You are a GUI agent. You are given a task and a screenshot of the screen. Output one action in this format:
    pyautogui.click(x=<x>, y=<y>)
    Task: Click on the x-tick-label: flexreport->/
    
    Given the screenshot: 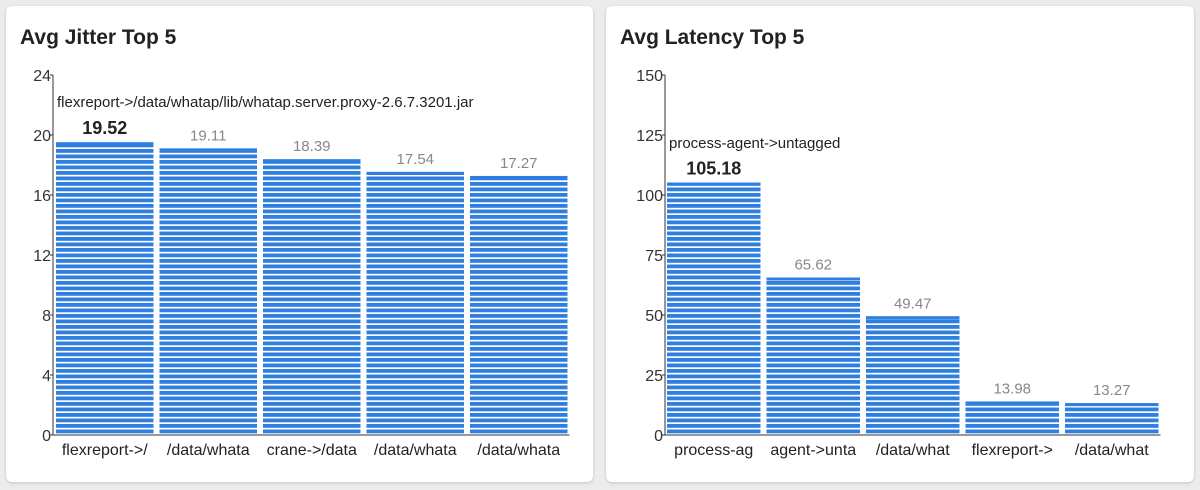 What is the action you would take?
    pyautogui.click(x=105, y=450)
    